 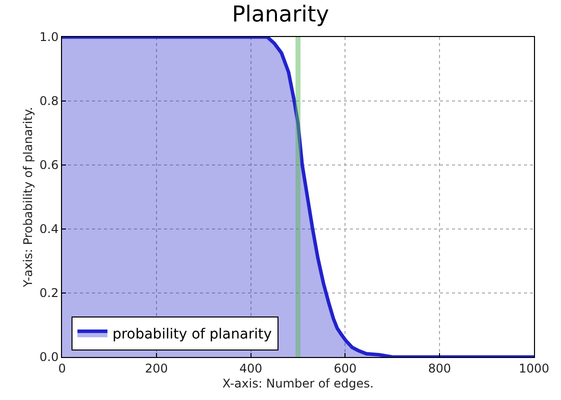 What do you see at coordinates (534, 368) in the screenshot?
I see `x-tick-label: 1000` at bounding box center [534, 368].